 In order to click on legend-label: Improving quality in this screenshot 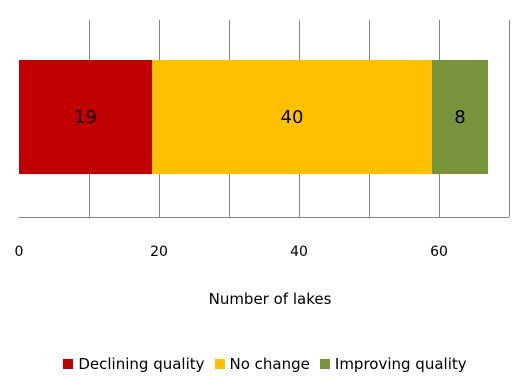, I will do `click(400, 364)`.